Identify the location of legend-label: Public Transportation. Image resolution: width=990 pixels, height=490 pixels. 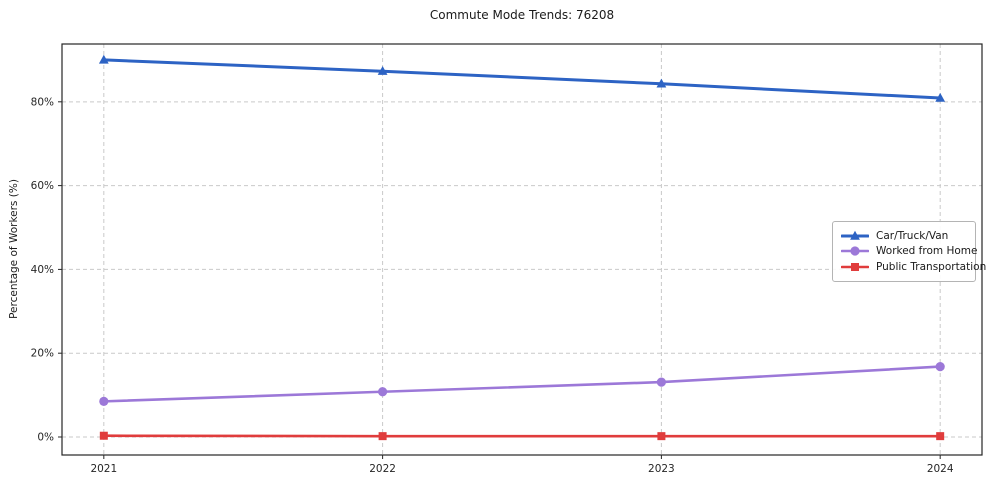
(931, 266).